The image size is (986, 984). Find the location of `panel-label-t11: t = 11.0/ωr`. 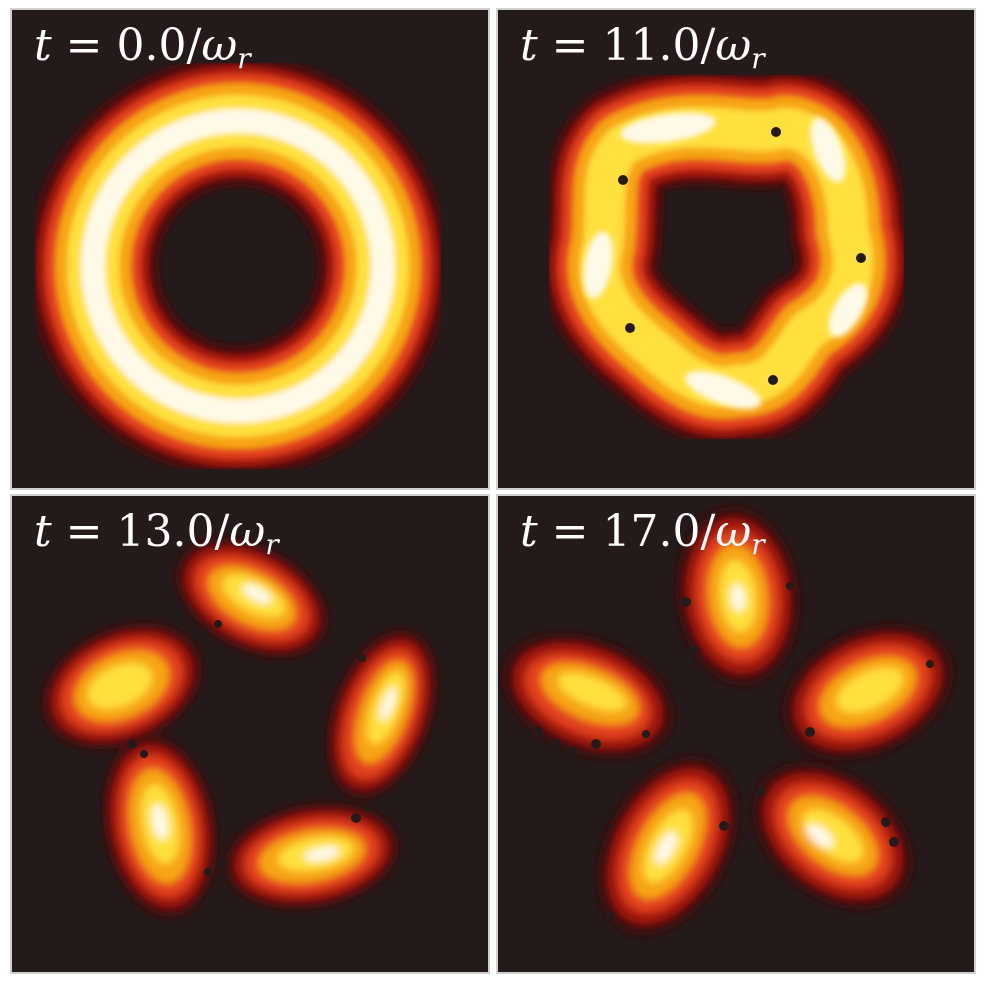

panel-label-t11: t = 11.0/ωr is located at coordinates (642, 47).